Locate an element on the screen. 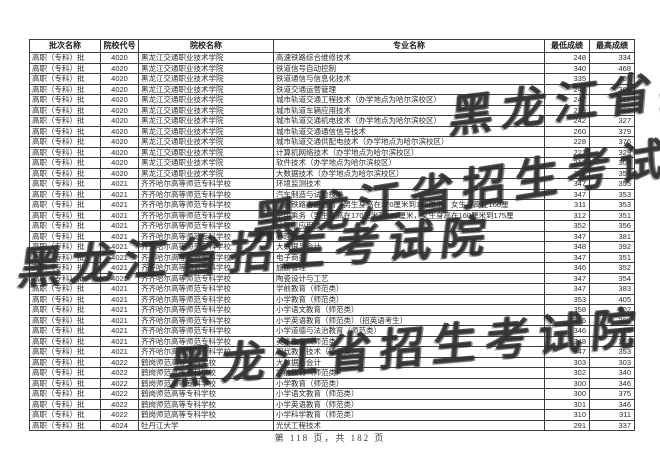 The height and width of the screenshot is (466, 660). cell-major-name: 计算机应用技术 is located at coordinates (409, 226).